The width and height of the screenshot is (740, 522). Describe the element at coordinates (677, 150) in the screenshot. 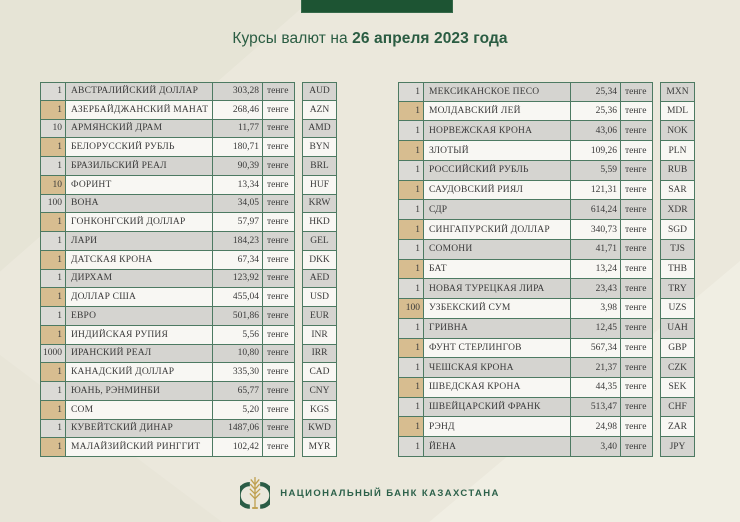

I see `currency-code-cell: PLN` at that location.